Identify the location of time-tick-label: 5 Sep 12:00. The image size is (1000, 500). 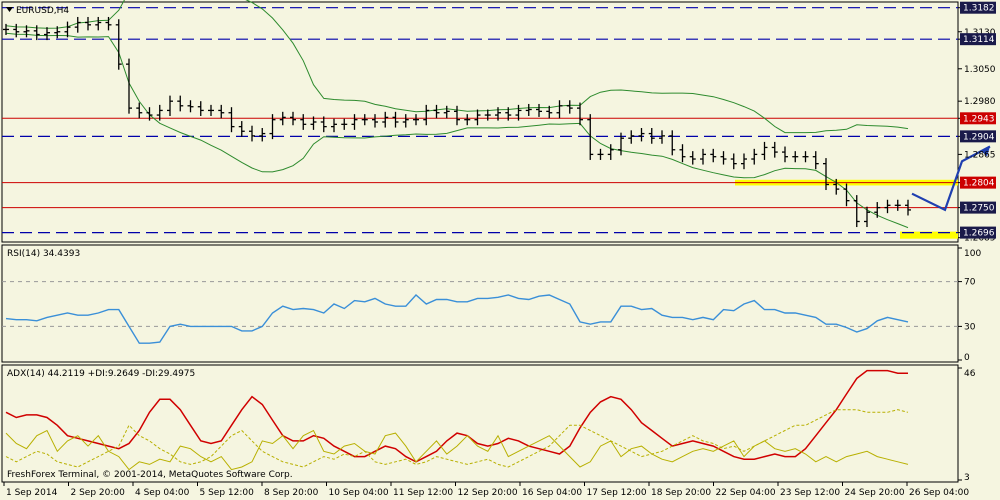
(227, 493).